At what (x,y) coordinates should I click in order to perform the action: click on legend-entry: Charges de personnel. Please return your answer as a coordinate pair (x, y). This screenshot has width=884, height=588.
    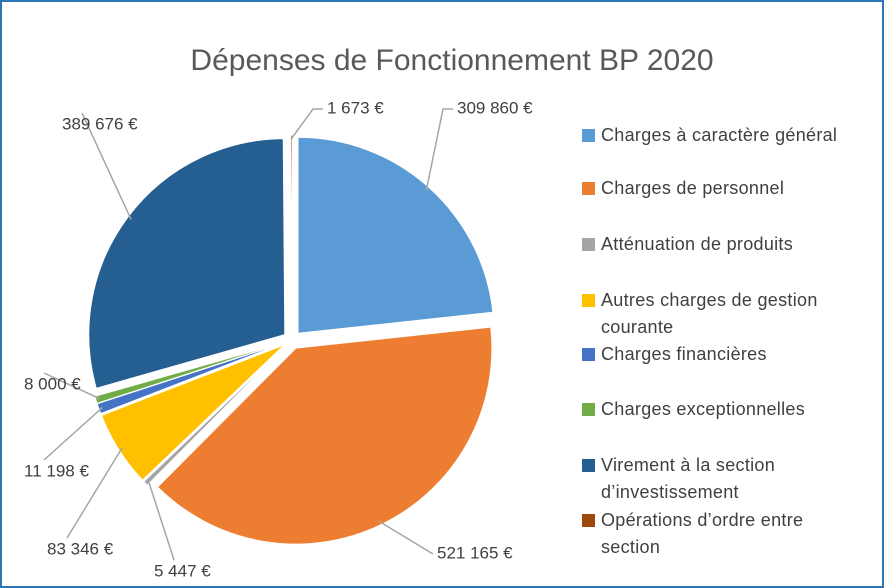
    Looking at the image, I should click on (719, 188).